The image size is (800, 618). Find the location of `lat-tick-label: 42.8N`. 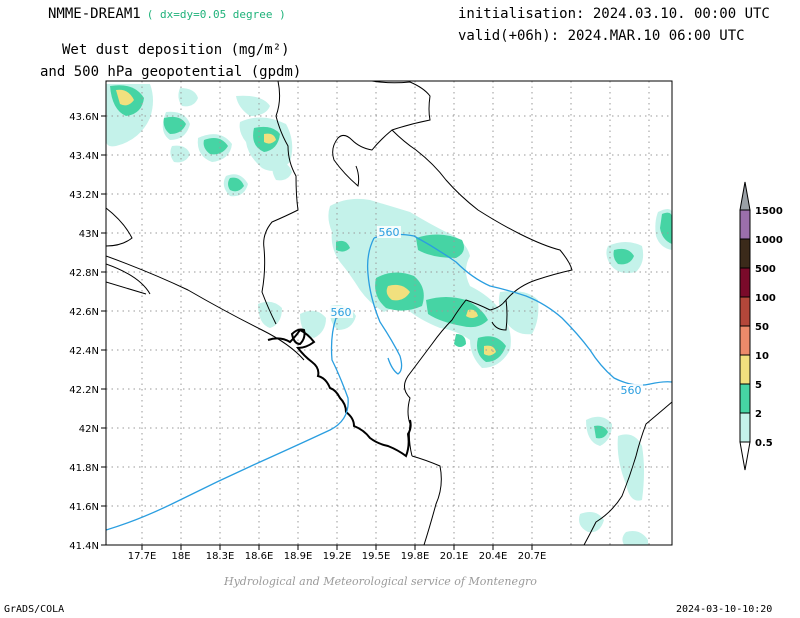

lat-tick-label: 42.8N is located at coordinates (84, 273).